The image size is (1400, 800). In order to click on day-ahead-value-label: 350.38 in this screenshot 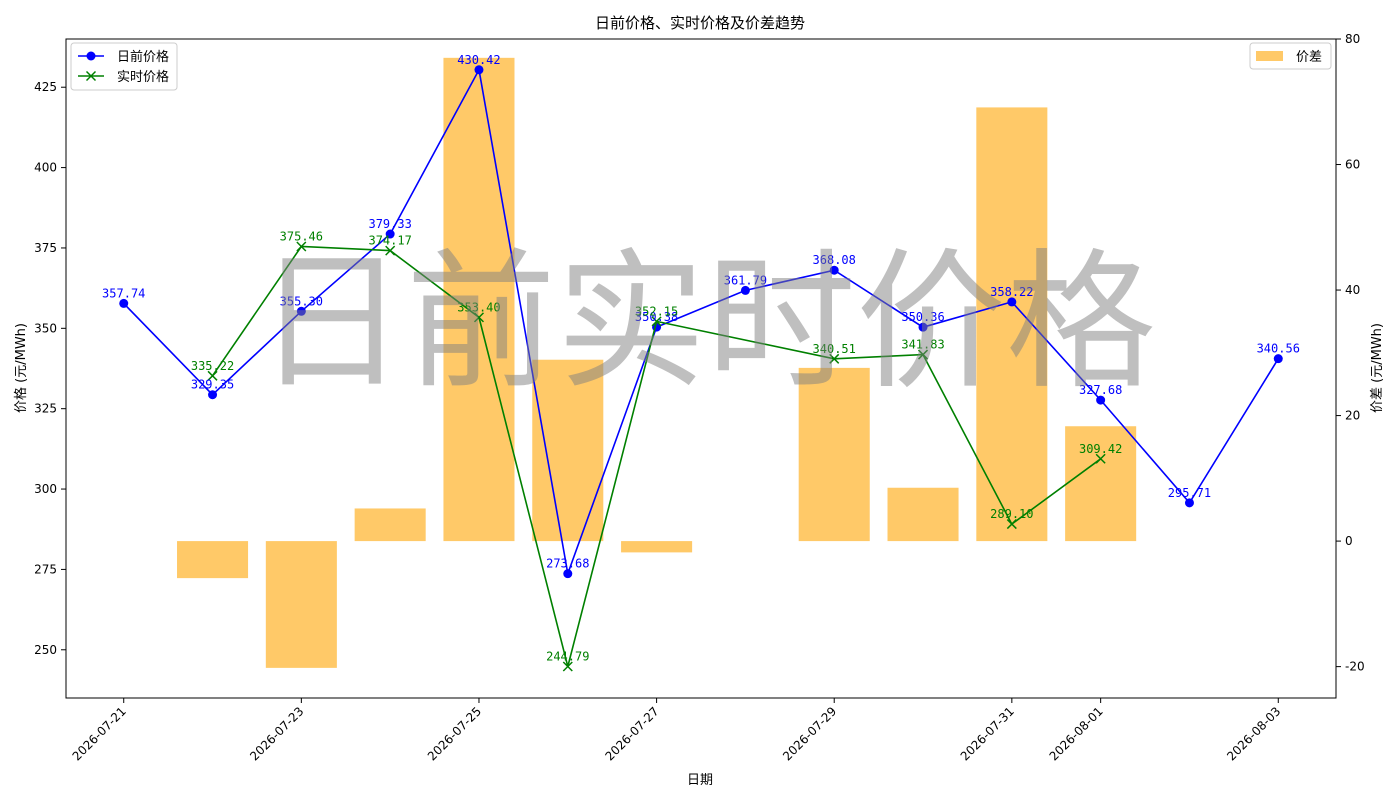, I will do `click(656, 317)`.